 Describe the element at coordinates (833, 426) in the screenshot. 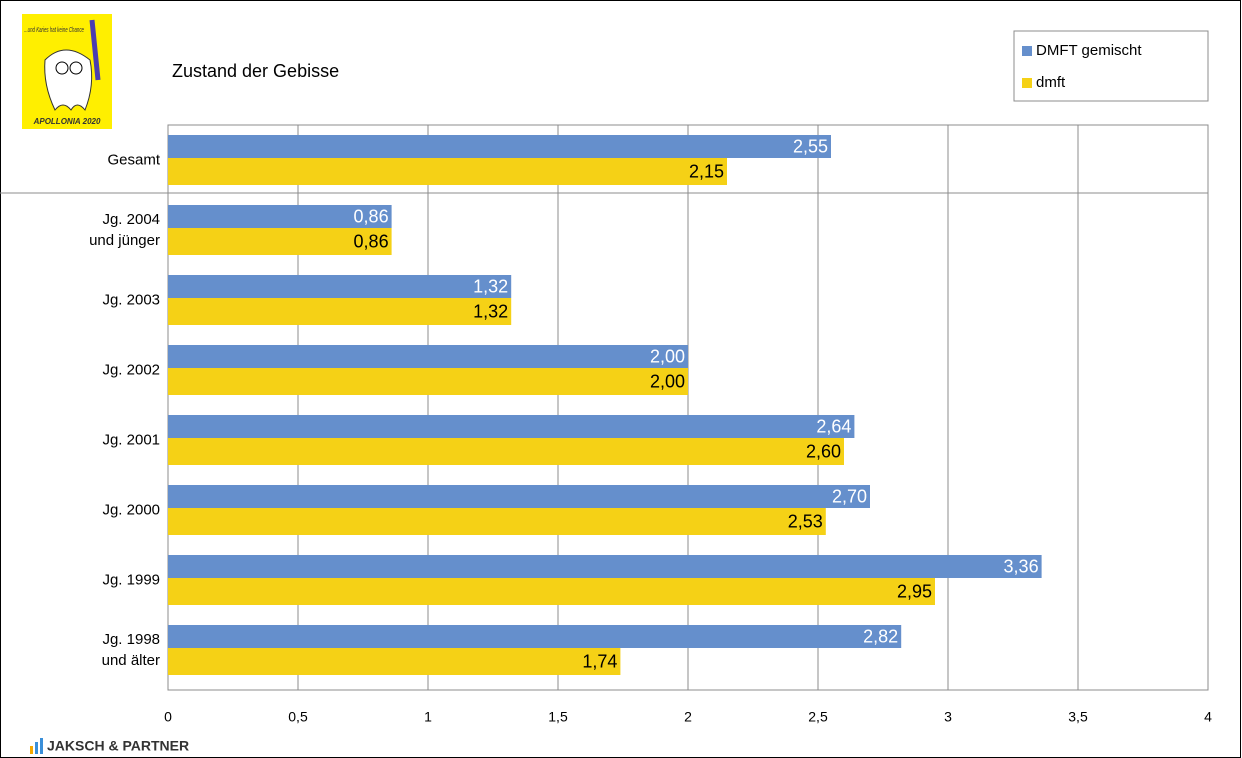

I see `value-label: 2,64` at that location.